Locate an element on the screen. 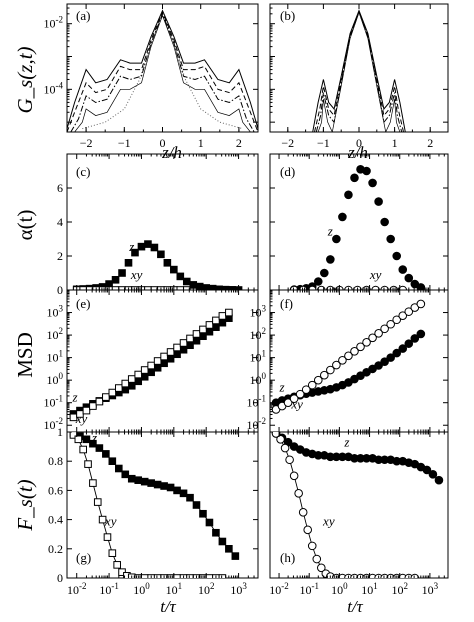 The image size is (474, 622). series-solid-thin is located at coordinates (359, 71).